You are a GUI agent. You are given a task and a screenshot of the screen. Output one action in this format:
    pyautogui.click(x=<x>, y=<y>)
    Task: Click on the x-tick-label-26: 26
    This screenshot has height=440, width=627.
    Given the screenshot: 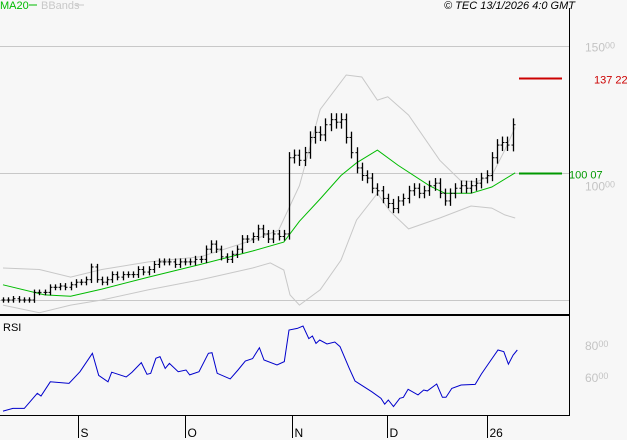 What is the action you would take?
    pyautogui.click(x=497, y=433)
    